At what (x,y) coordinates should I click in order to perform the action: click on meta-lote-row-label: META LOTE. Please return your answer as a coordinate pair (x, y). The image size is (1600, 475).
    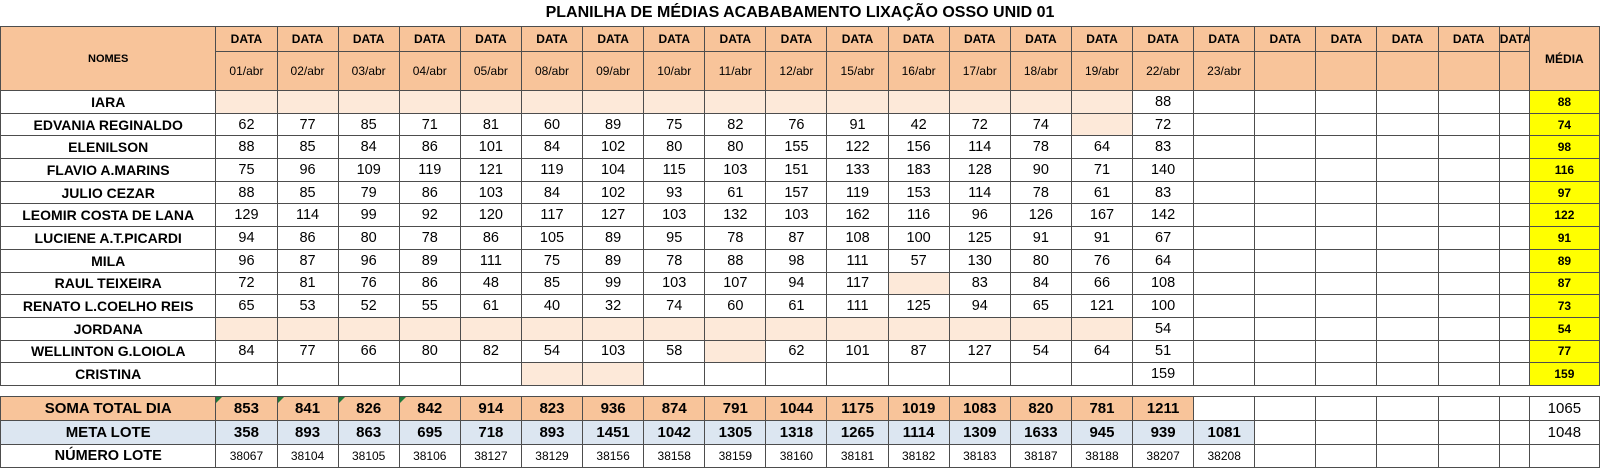
    Looking at the image, I should click on (108, 432).